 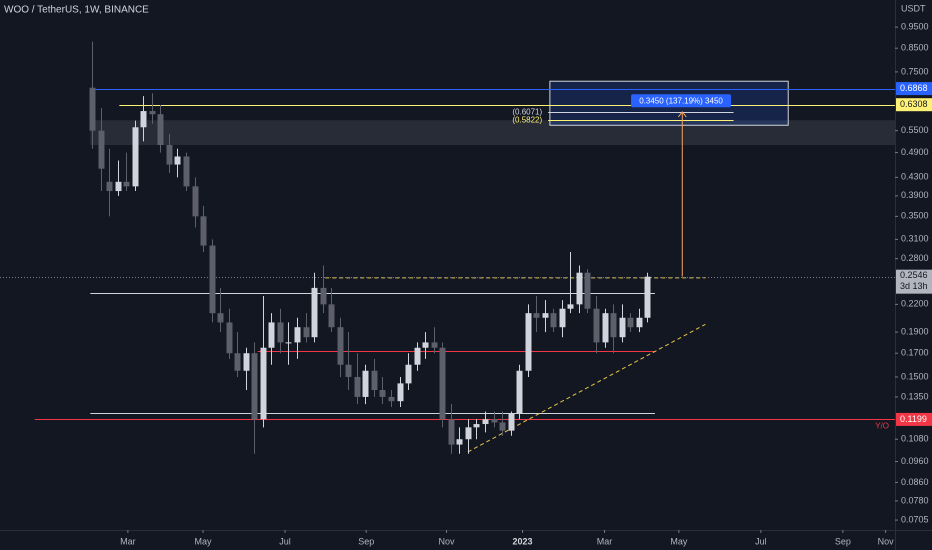 What do you see at coordinates (915, 48) in the screenshot?
I see `y-tick-label: 0.8500` at bounding box center [915, 48].